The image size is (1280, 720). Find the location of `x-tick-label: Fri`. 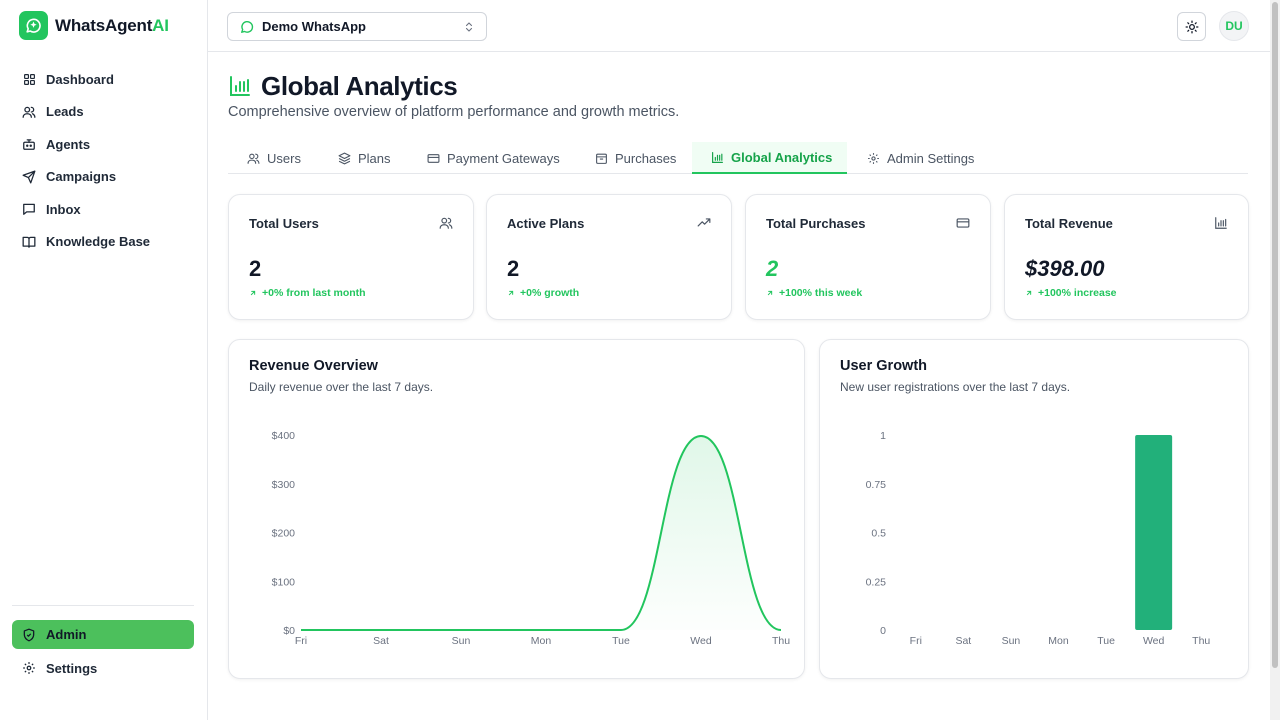

x-tick-label: Fri is located at coordinates (916, 641).